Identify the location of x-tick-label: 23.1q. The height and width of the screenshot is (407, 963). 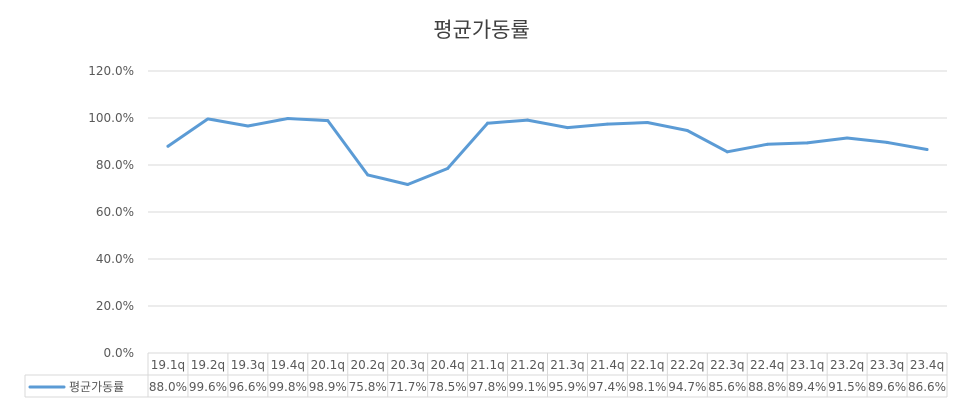
(807, 365).